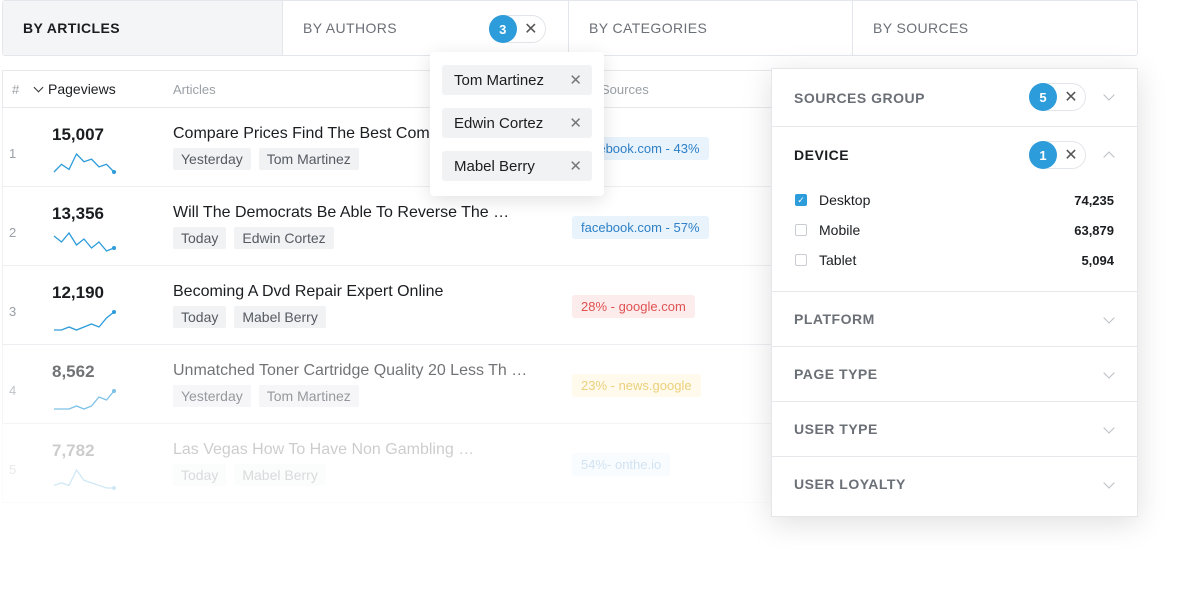  I want to click on clear-device-icon: ✕, so click(1071, 155).